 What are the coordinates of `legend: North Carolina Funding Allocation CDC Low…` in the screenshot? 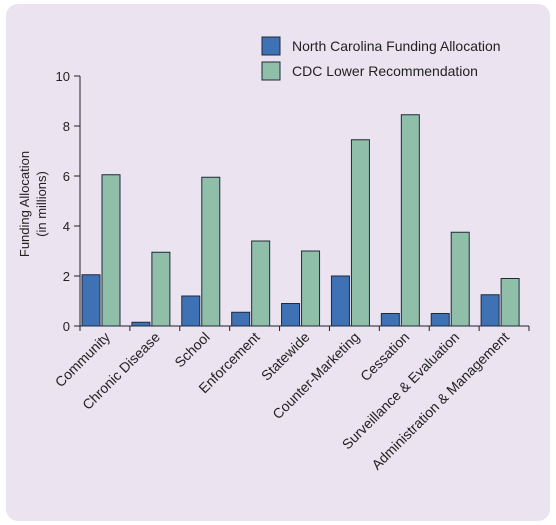 It's located at (381, 58).